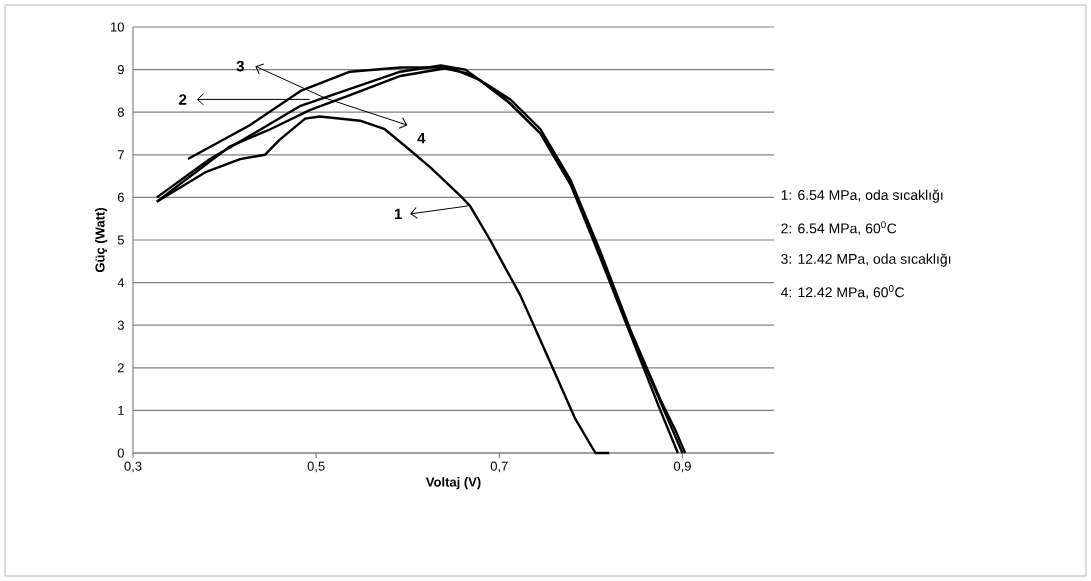  Describe the element at coordinates (316, 467) in the screenshot. I see `x-tick-label: 0,5` at that location.